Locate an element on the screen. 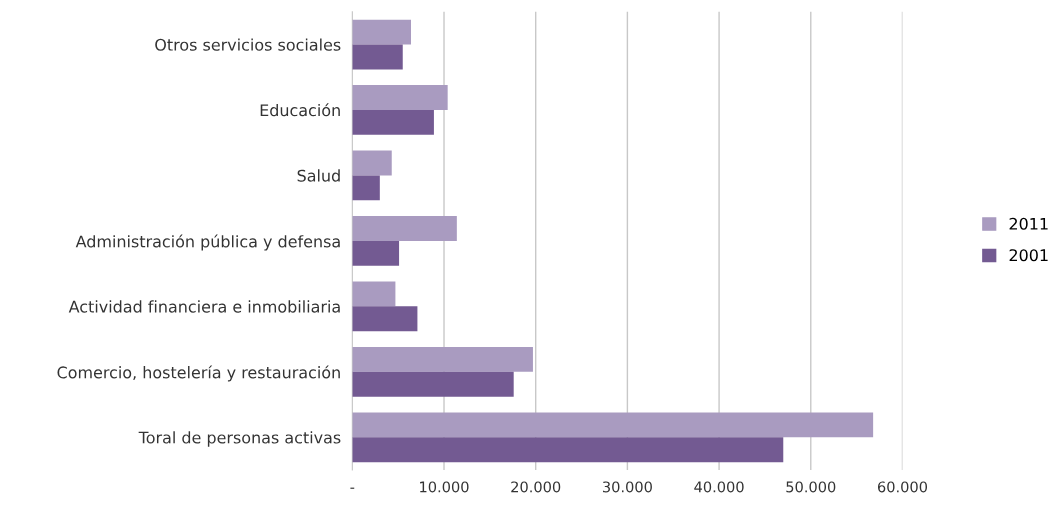  y-tick-label: Salud is located at coordinates (318, 175).